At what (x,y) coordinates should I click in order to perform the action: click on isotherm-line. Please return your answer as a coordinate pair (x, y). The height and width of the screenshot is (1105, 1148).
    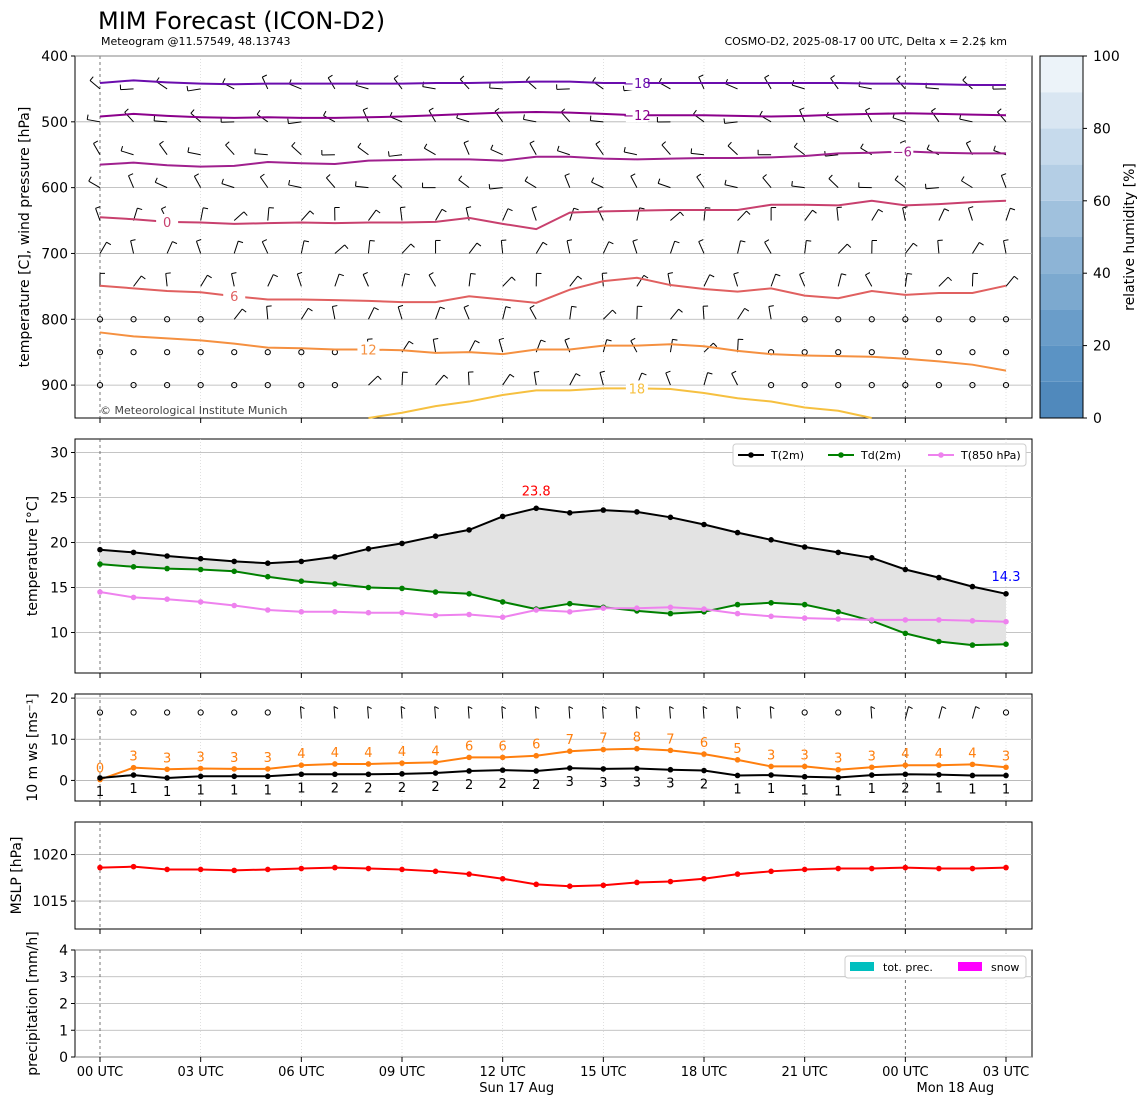
    Looking at the image, I should click on (552, 159).